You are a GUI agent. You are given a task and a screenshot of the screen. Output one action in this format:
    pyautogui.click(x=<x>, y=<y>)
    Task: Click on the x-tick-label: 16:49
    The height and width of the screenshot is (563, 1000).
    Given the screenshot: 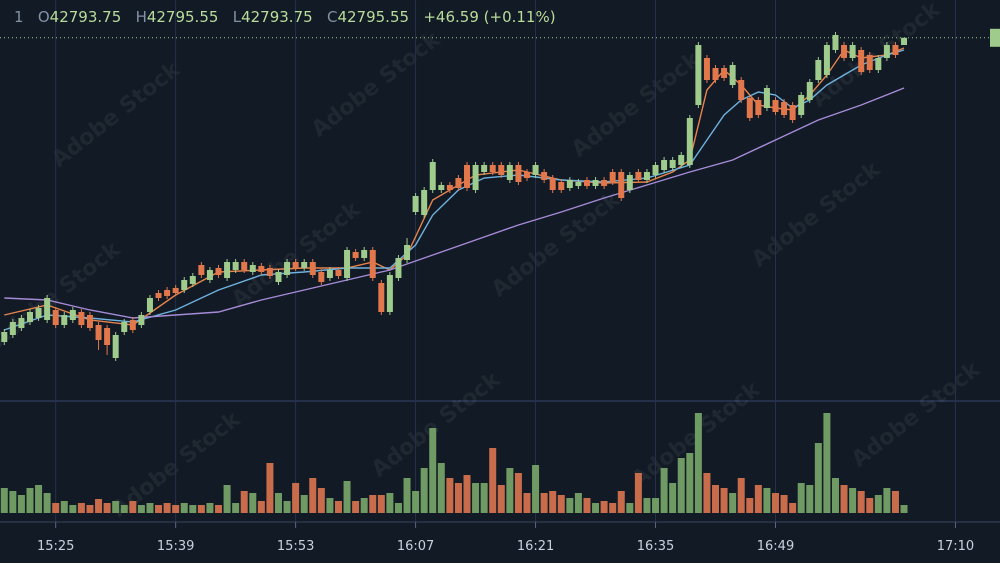 What is the action you would take?
    pyautogui.click(x=775, y=546)
    